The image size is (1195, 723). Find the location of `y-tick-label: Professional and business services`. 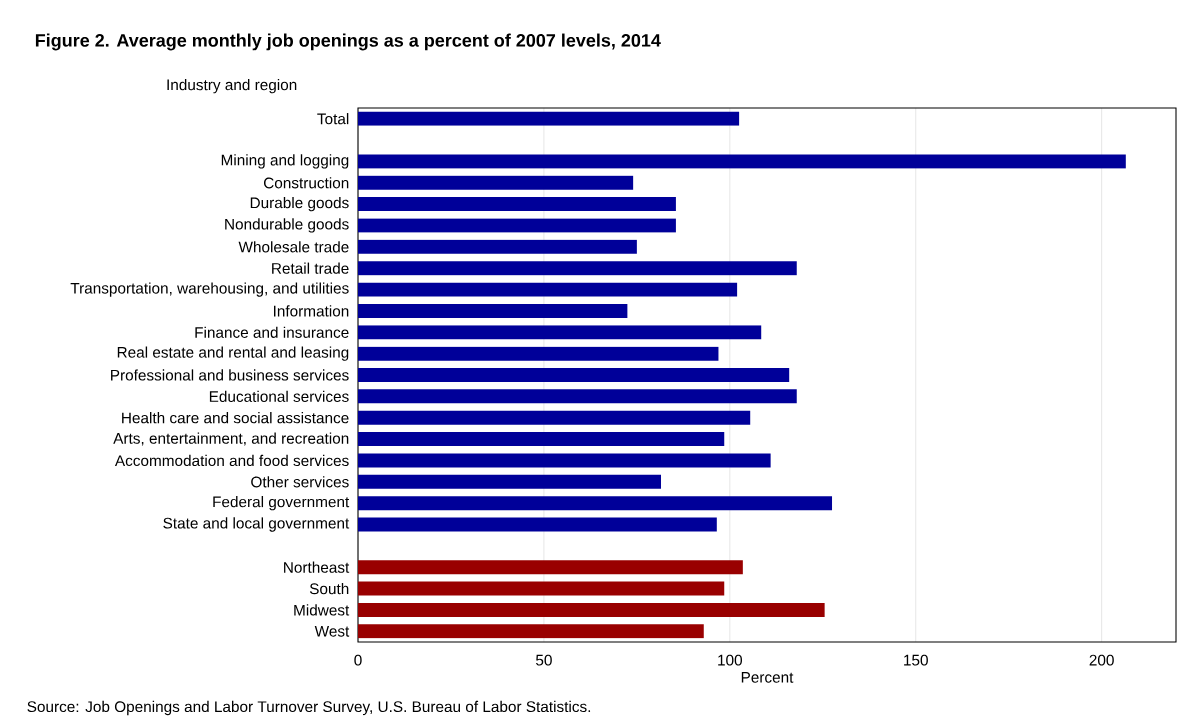

y-tick-label: Professional and business services is located at coordinates (230, 375).